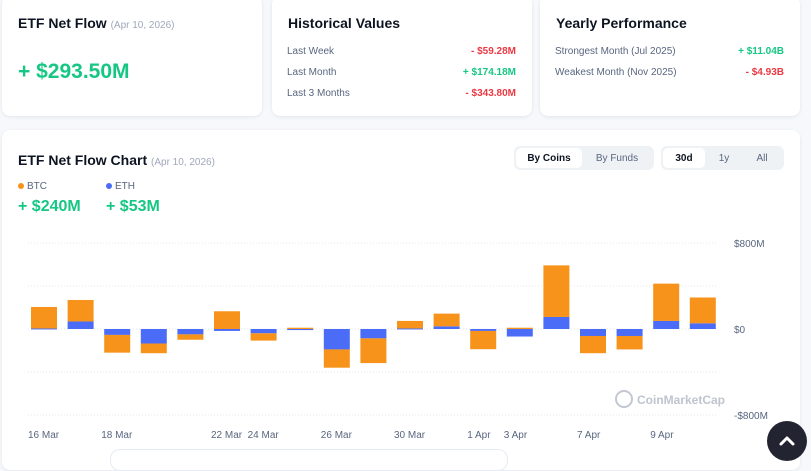  I want to click on row-label: Last Month, so click(312, 72).